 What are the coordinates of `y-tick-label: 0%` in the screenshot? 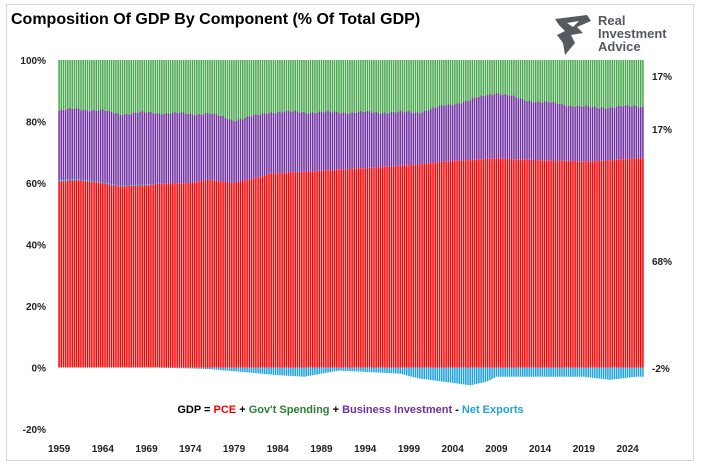 It's located at (39, 369).